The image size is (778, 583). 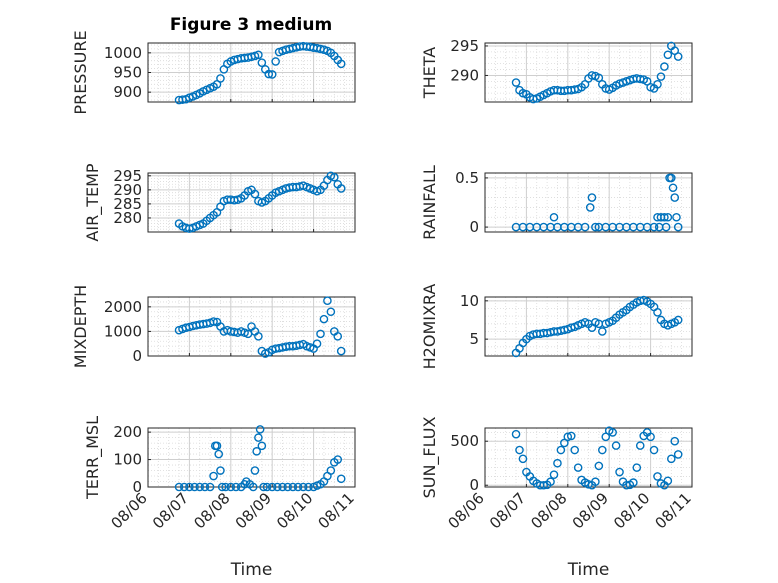 What do you see at coordinates (588, 326) in the screenshot?
I see `axes-box` at bounding box center [588, 326].